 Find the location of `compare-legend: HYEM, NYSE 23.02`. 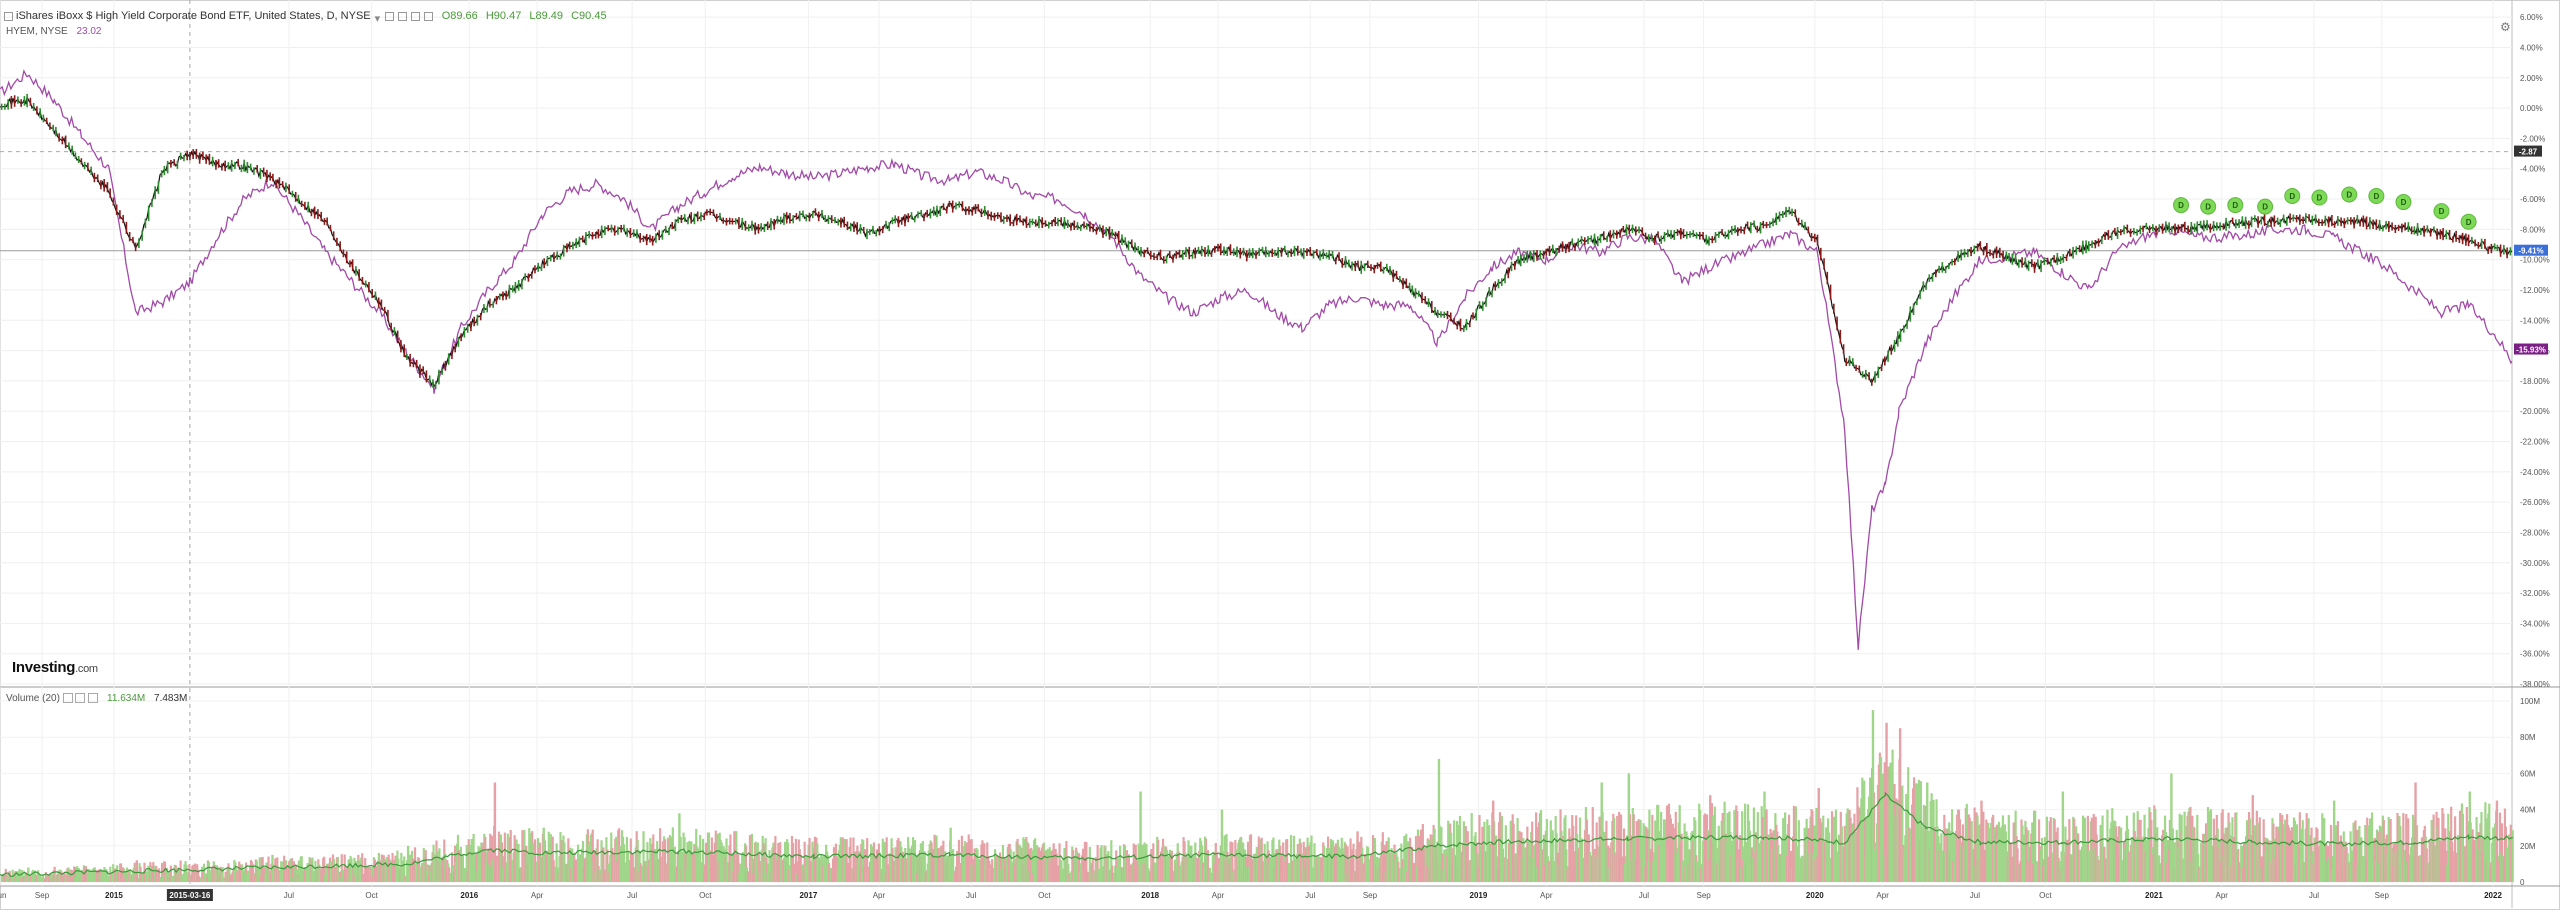

compare-legend: HYEM, NYSE 23.02 is located at coordinates (54, 31).